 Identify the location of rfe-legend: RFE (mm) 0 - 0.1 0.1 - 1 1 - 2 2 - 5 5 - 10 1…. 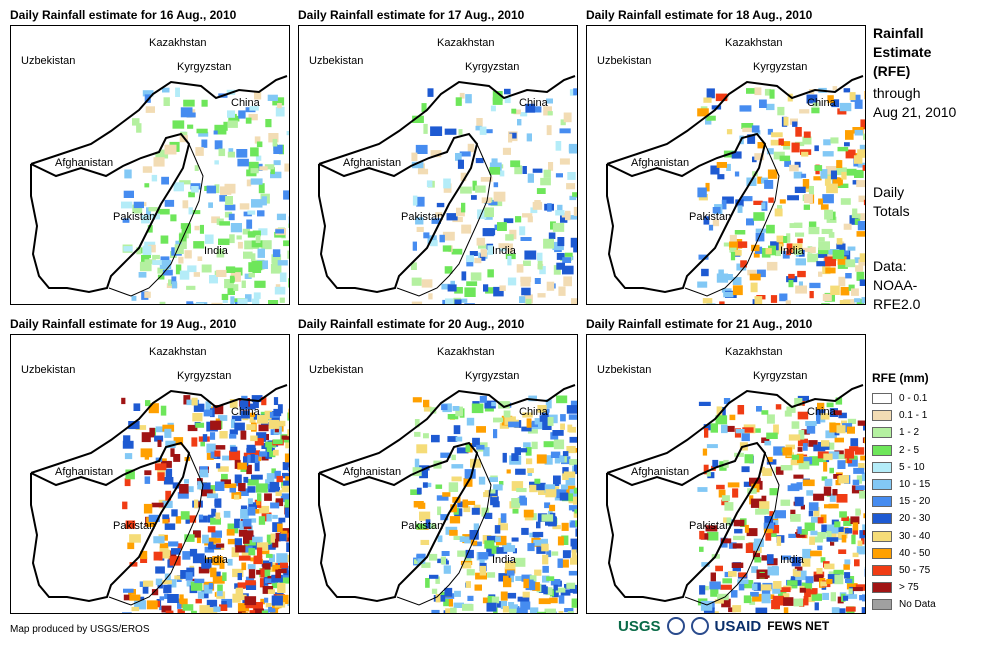
(904, 492).